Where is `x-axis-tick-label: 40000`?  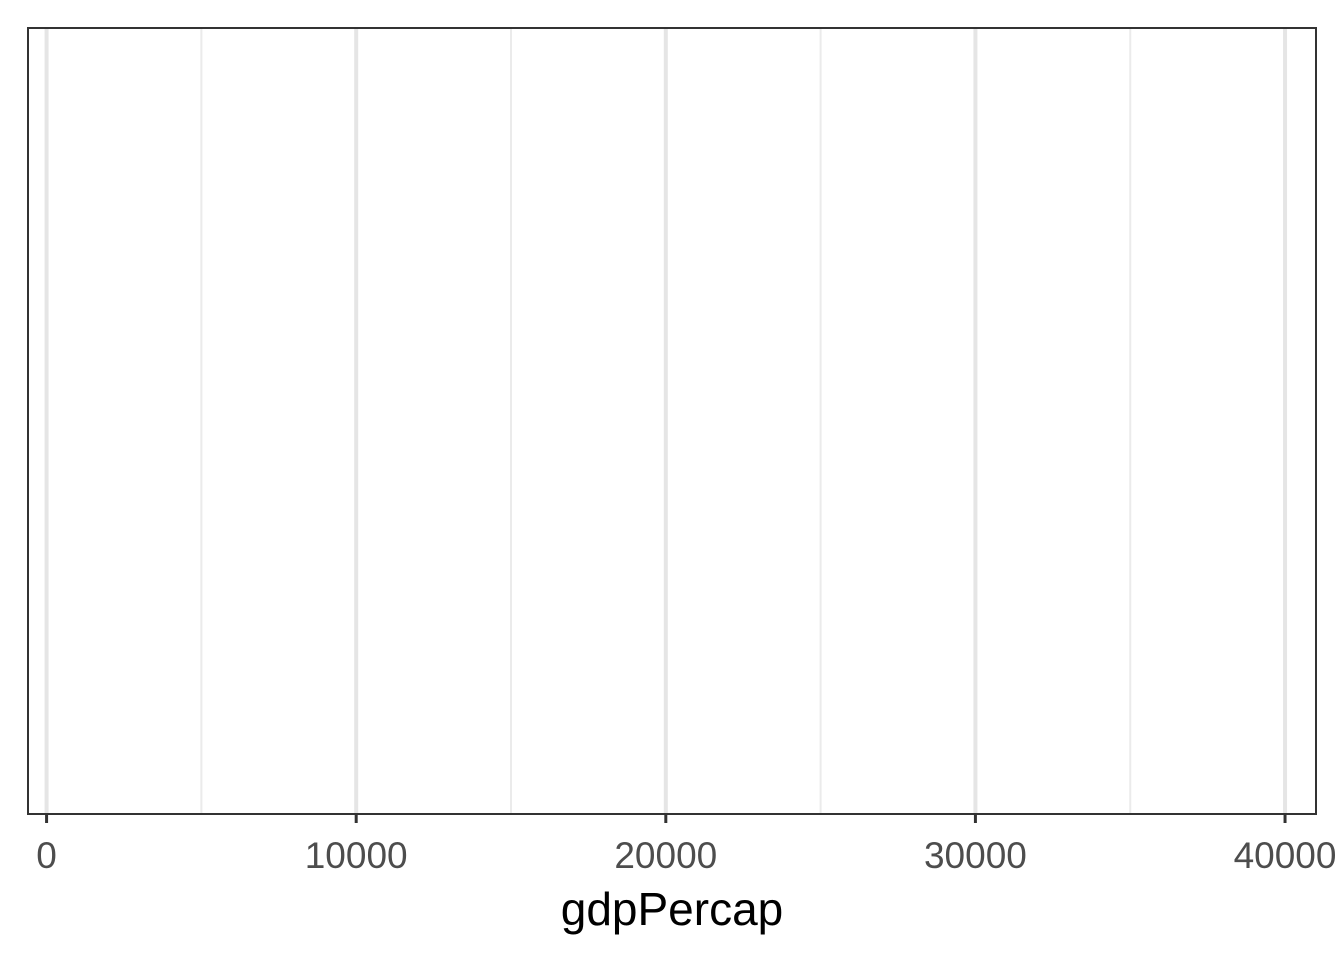 x-axis-tick-label: 40000 is located at coordinates (1285, 855).